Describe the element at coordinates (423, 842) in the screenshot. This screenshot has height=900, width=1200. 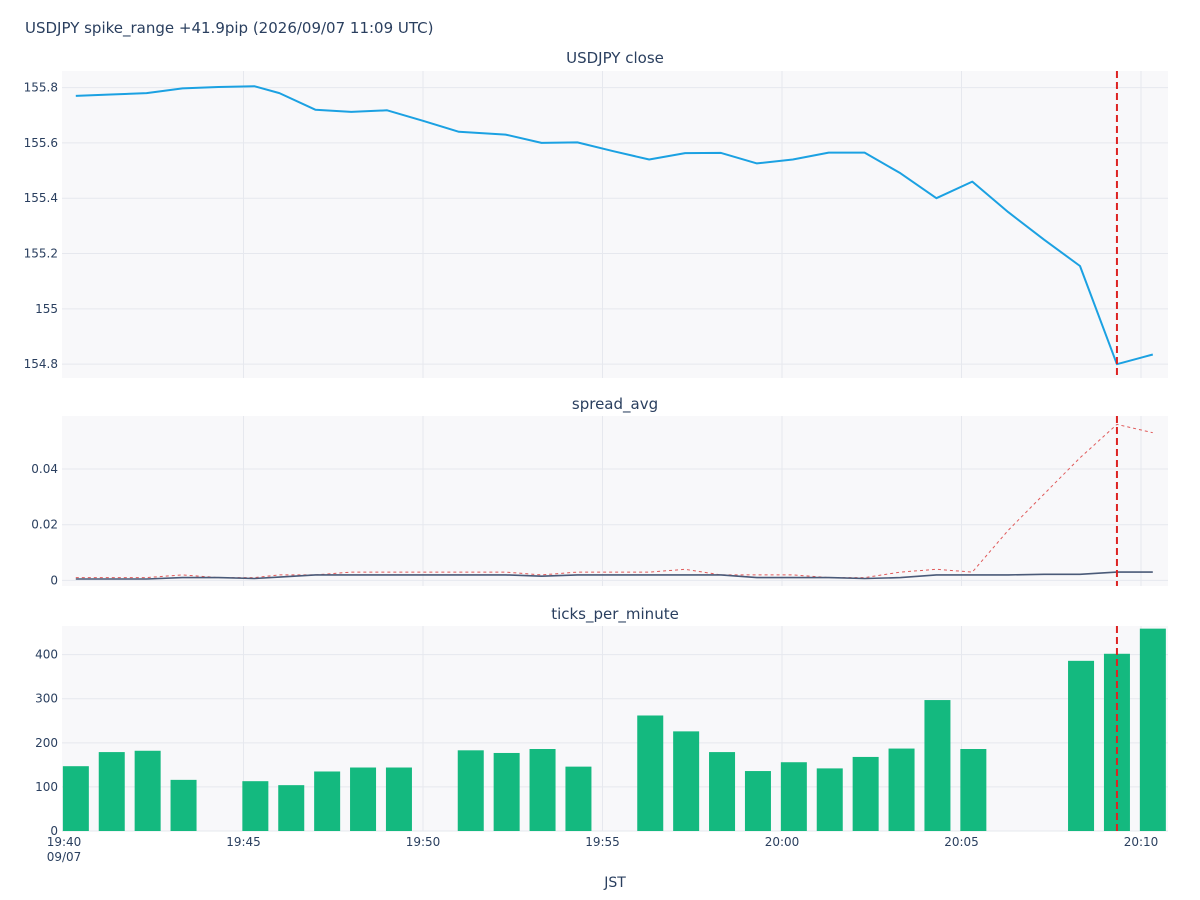
I see `x-tick-label: 19:50` at that location.